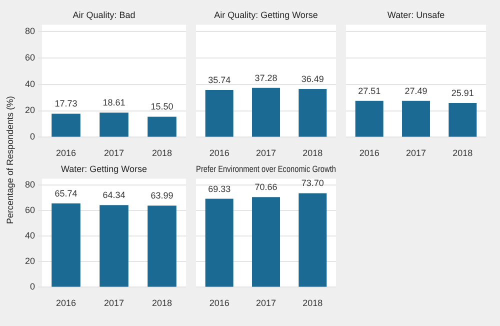 The width and height of the screenshot is (500, 326). I want to click on data-label: 15.50, so click(162, 107).